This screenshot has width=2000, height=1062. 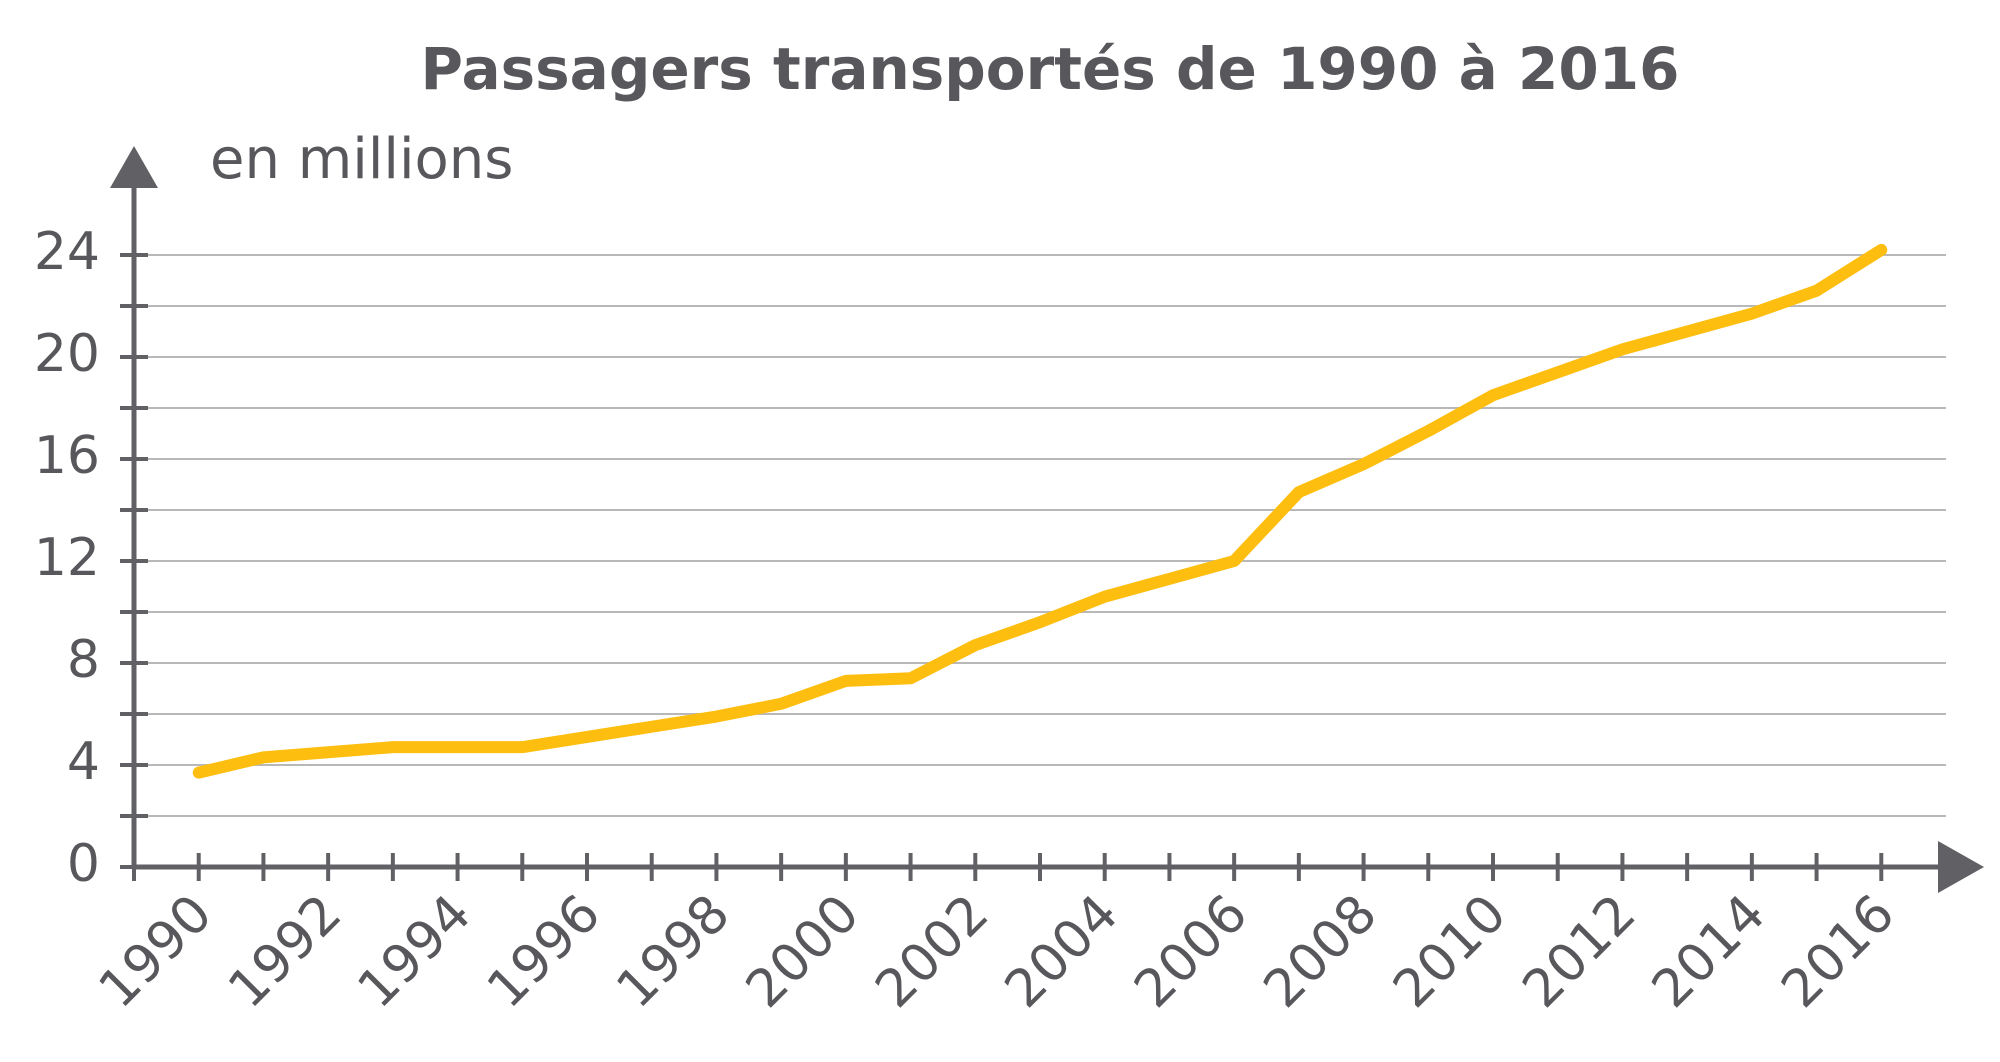 I want to click on x-tick-label: 2002, so click(x=932, y=952).